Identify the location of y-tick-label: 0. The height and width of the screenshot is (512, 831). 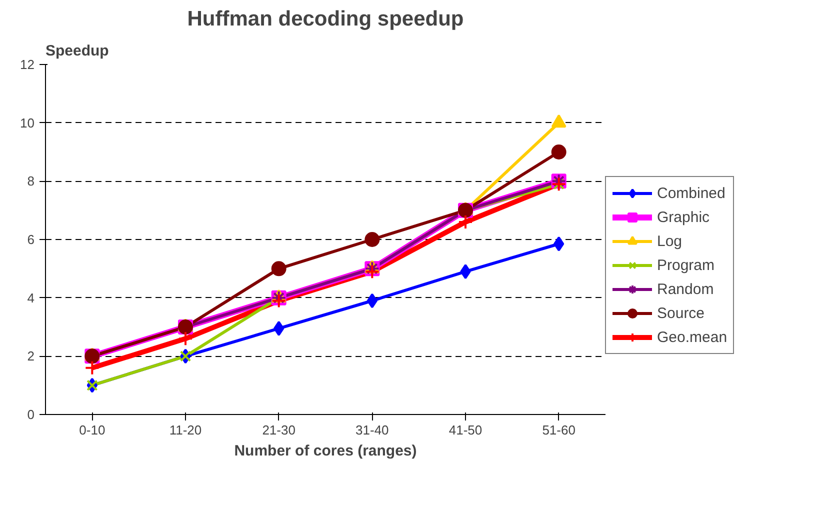
(31, 414).